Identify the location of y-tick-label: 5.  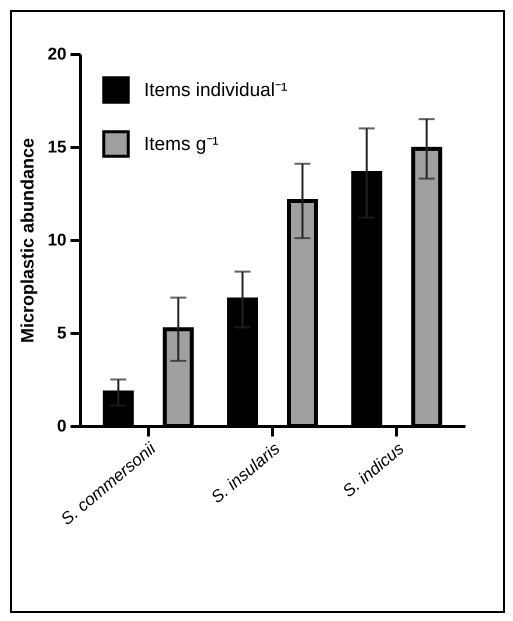
(61, 333).